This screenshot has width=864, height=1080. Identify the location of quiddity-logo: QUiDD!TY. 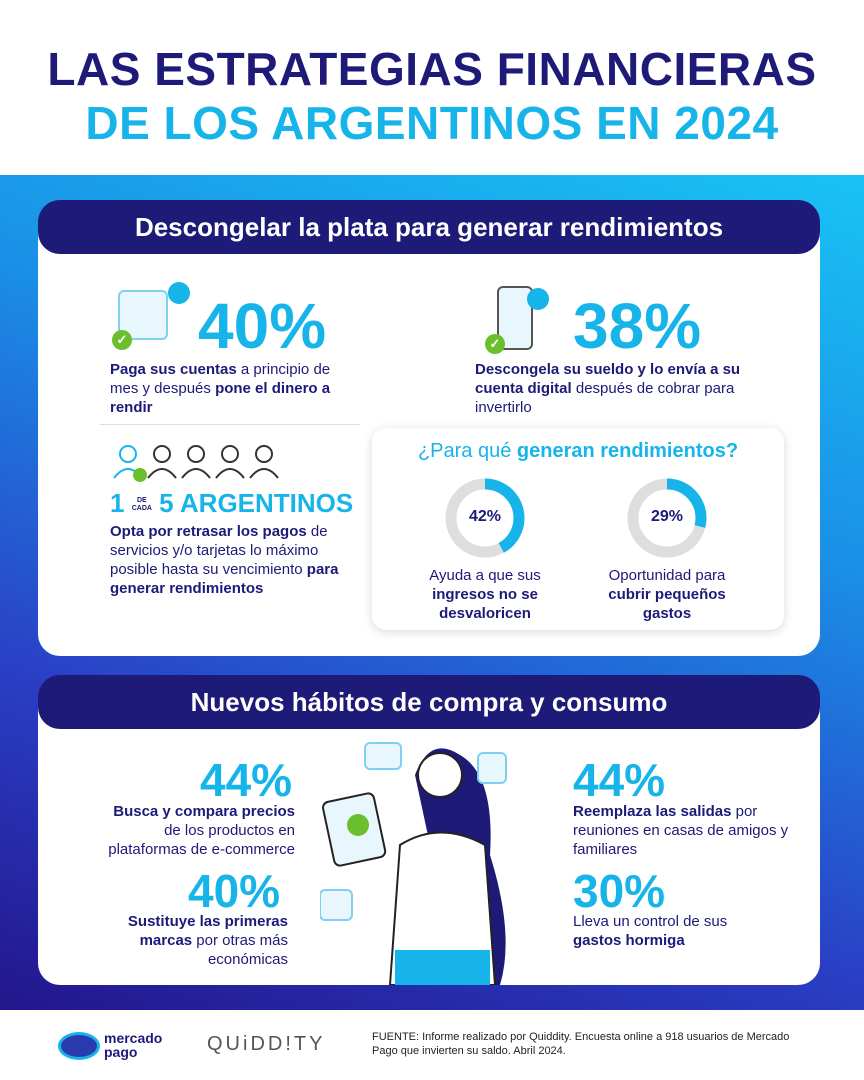
(266, 1044).